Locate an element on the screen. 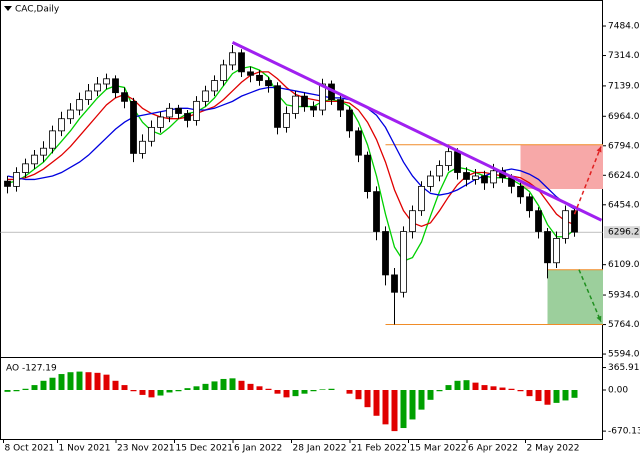  y-tick-label: 5764.0 is located at coordinates (624, 325).